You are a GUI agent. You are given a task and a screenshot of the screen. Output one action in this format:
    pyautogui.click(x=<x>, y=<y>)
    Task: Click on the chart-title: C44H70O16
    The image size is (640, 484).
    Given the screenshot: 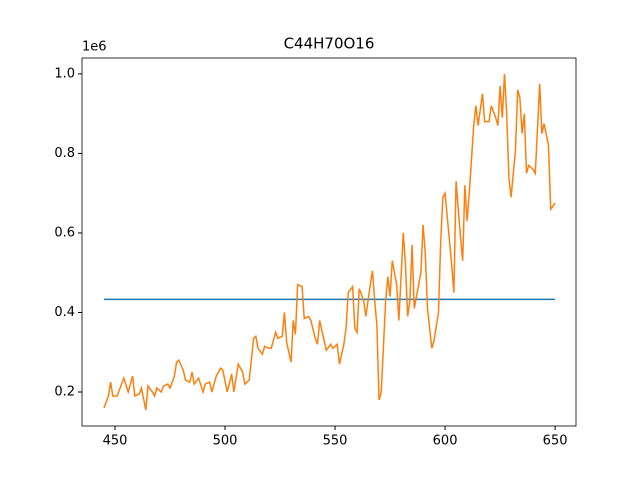 What is the action you would take?
    pyautogui.click(x=329, y=44)
    